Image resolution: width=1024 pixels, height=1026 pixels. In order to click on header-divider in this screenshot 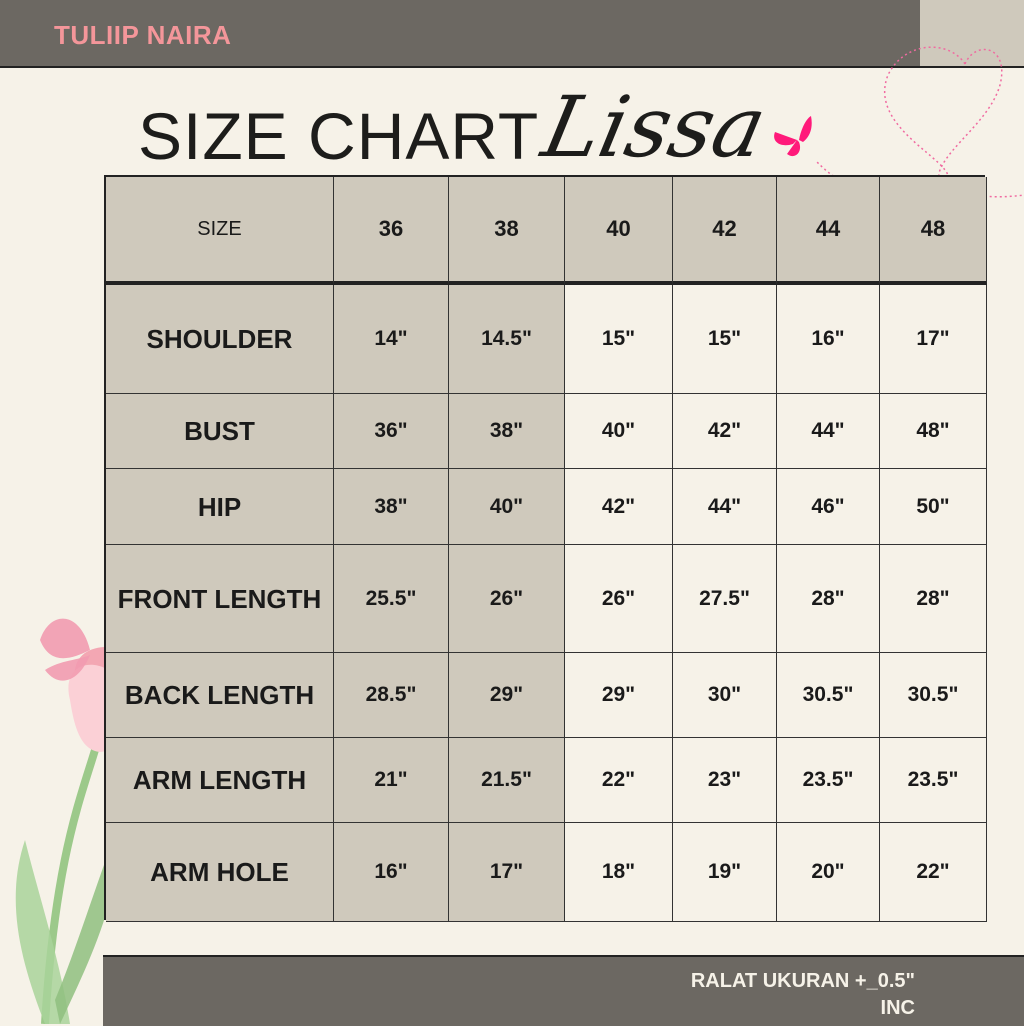, I will do `click(512, 67)`.